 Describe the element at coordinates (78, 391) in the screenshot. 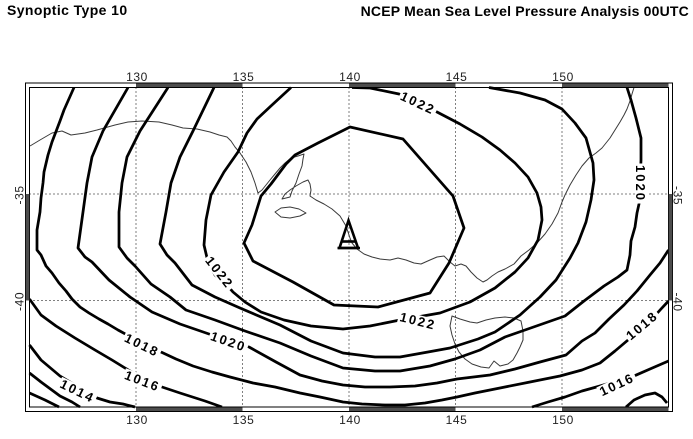

I see `svg-text: 1014` at that location.